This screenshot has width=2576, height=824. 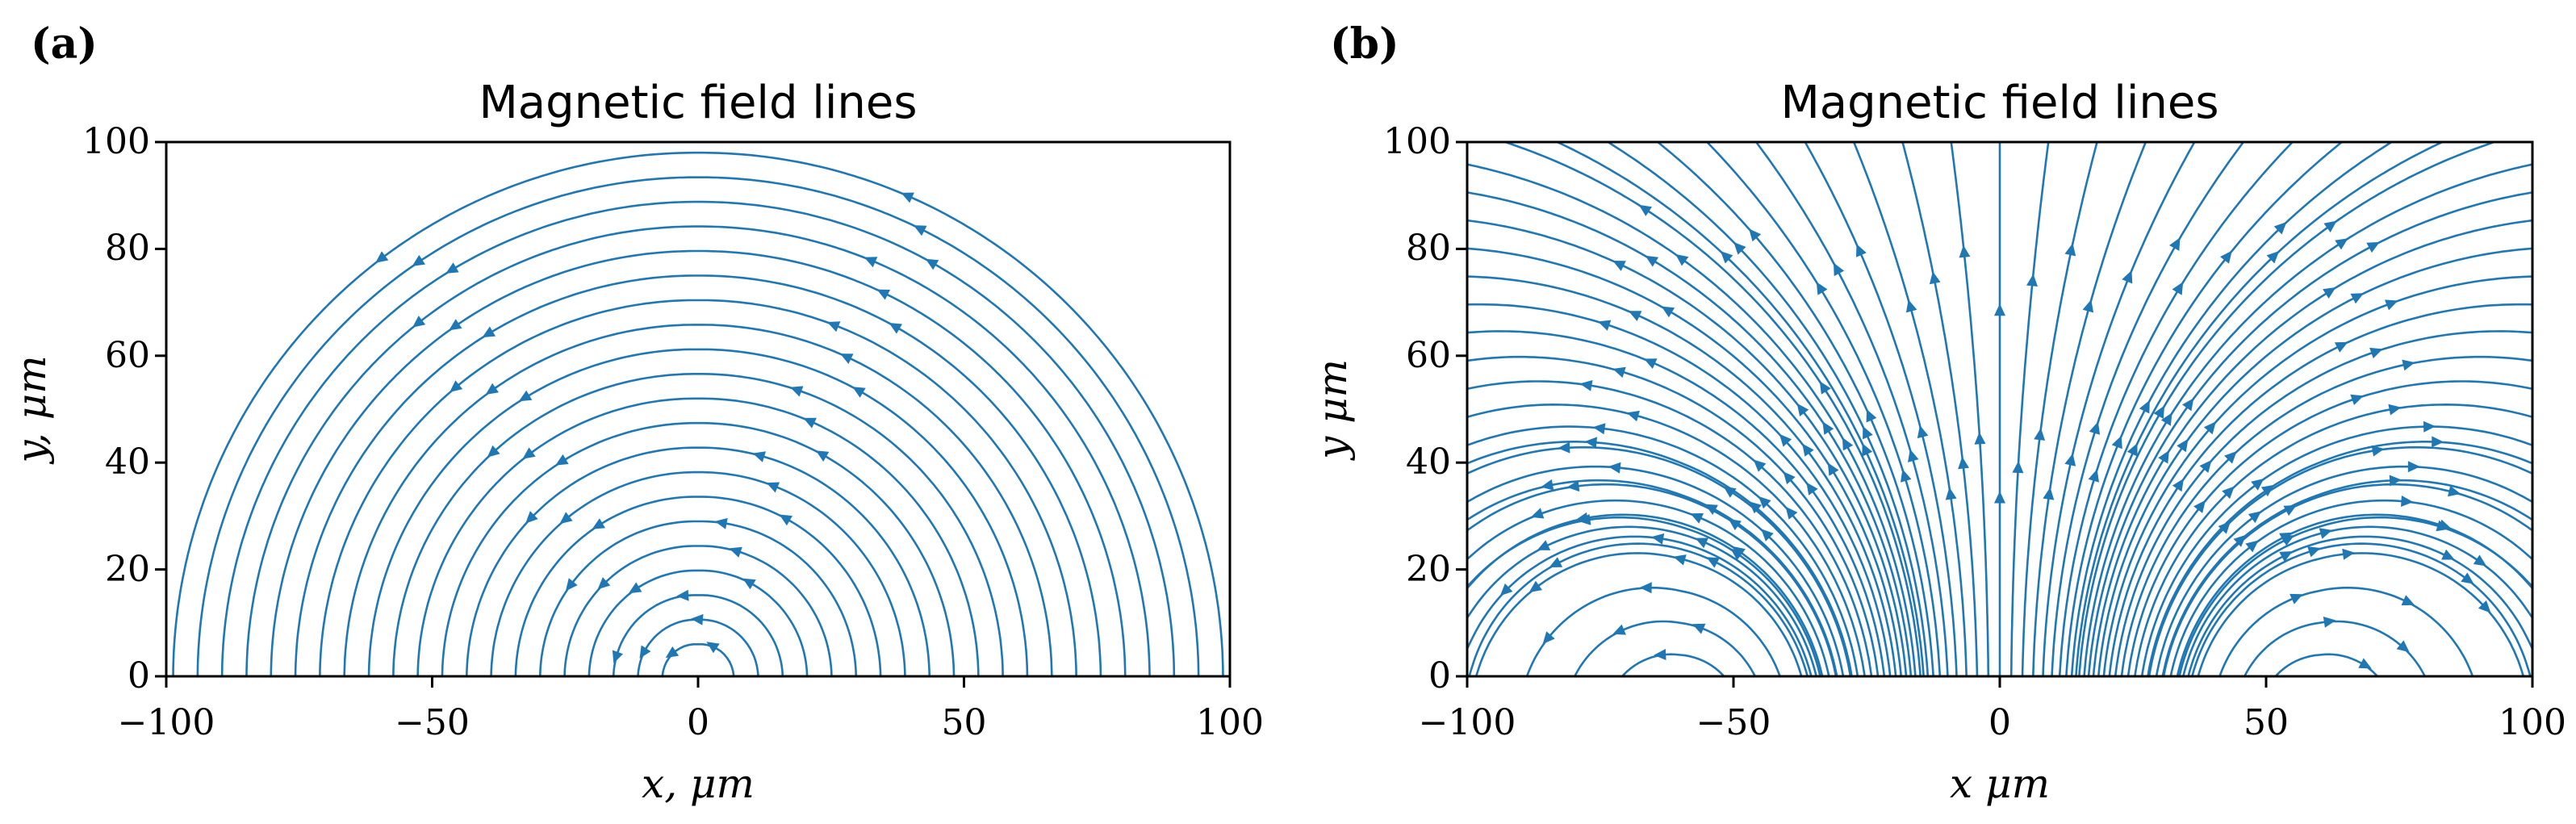 I want to click on panel-a-title: Magnetic field lines, so click(x=698, y=103).